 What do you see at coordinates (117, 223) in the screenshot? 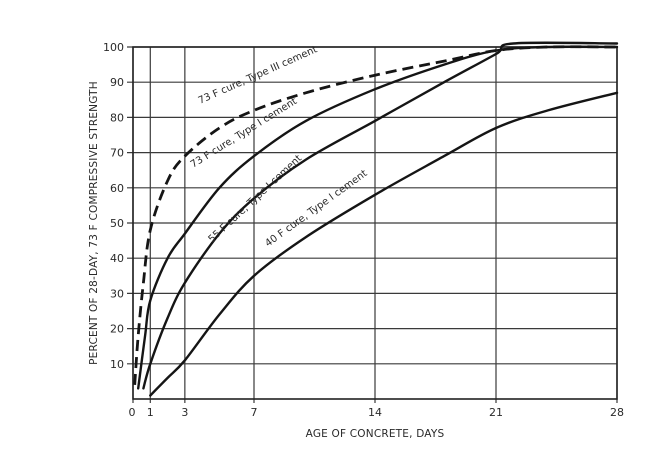
I see `y-tick-label-50: 50` at bounding box center [117, 223].